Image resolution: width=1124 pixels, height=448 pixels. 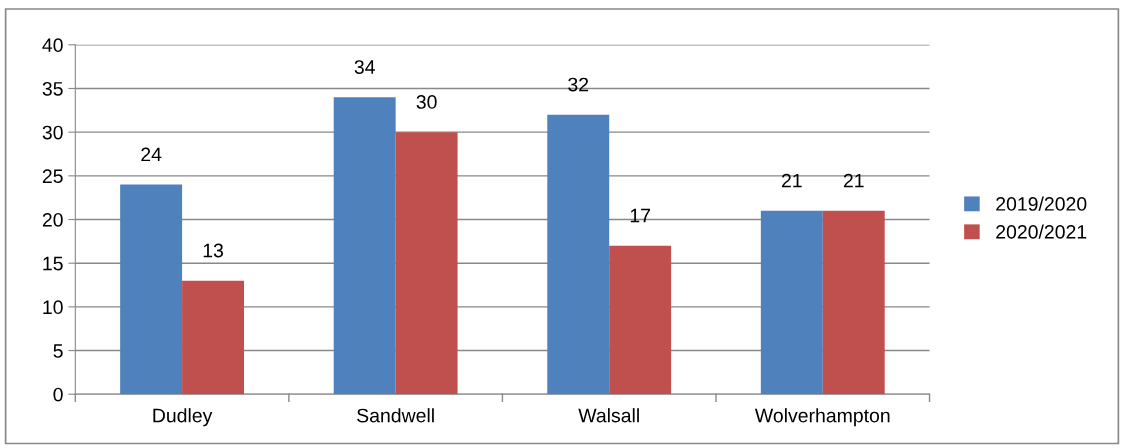 What do you see at coordinates (52, 176) in the screenshot?
I see `y-tick-label: 25` at bounding box center [52, 176].